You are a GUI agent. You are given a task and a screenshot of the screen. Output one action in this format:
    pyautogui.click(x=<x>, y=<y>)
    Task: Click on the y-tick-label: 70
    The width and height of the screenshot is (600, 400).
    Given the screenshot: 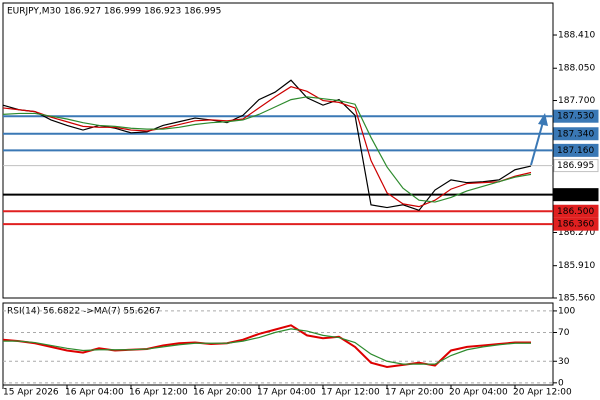 What is the action you would take?
    pyautogui.click(x=564, y=333)
    